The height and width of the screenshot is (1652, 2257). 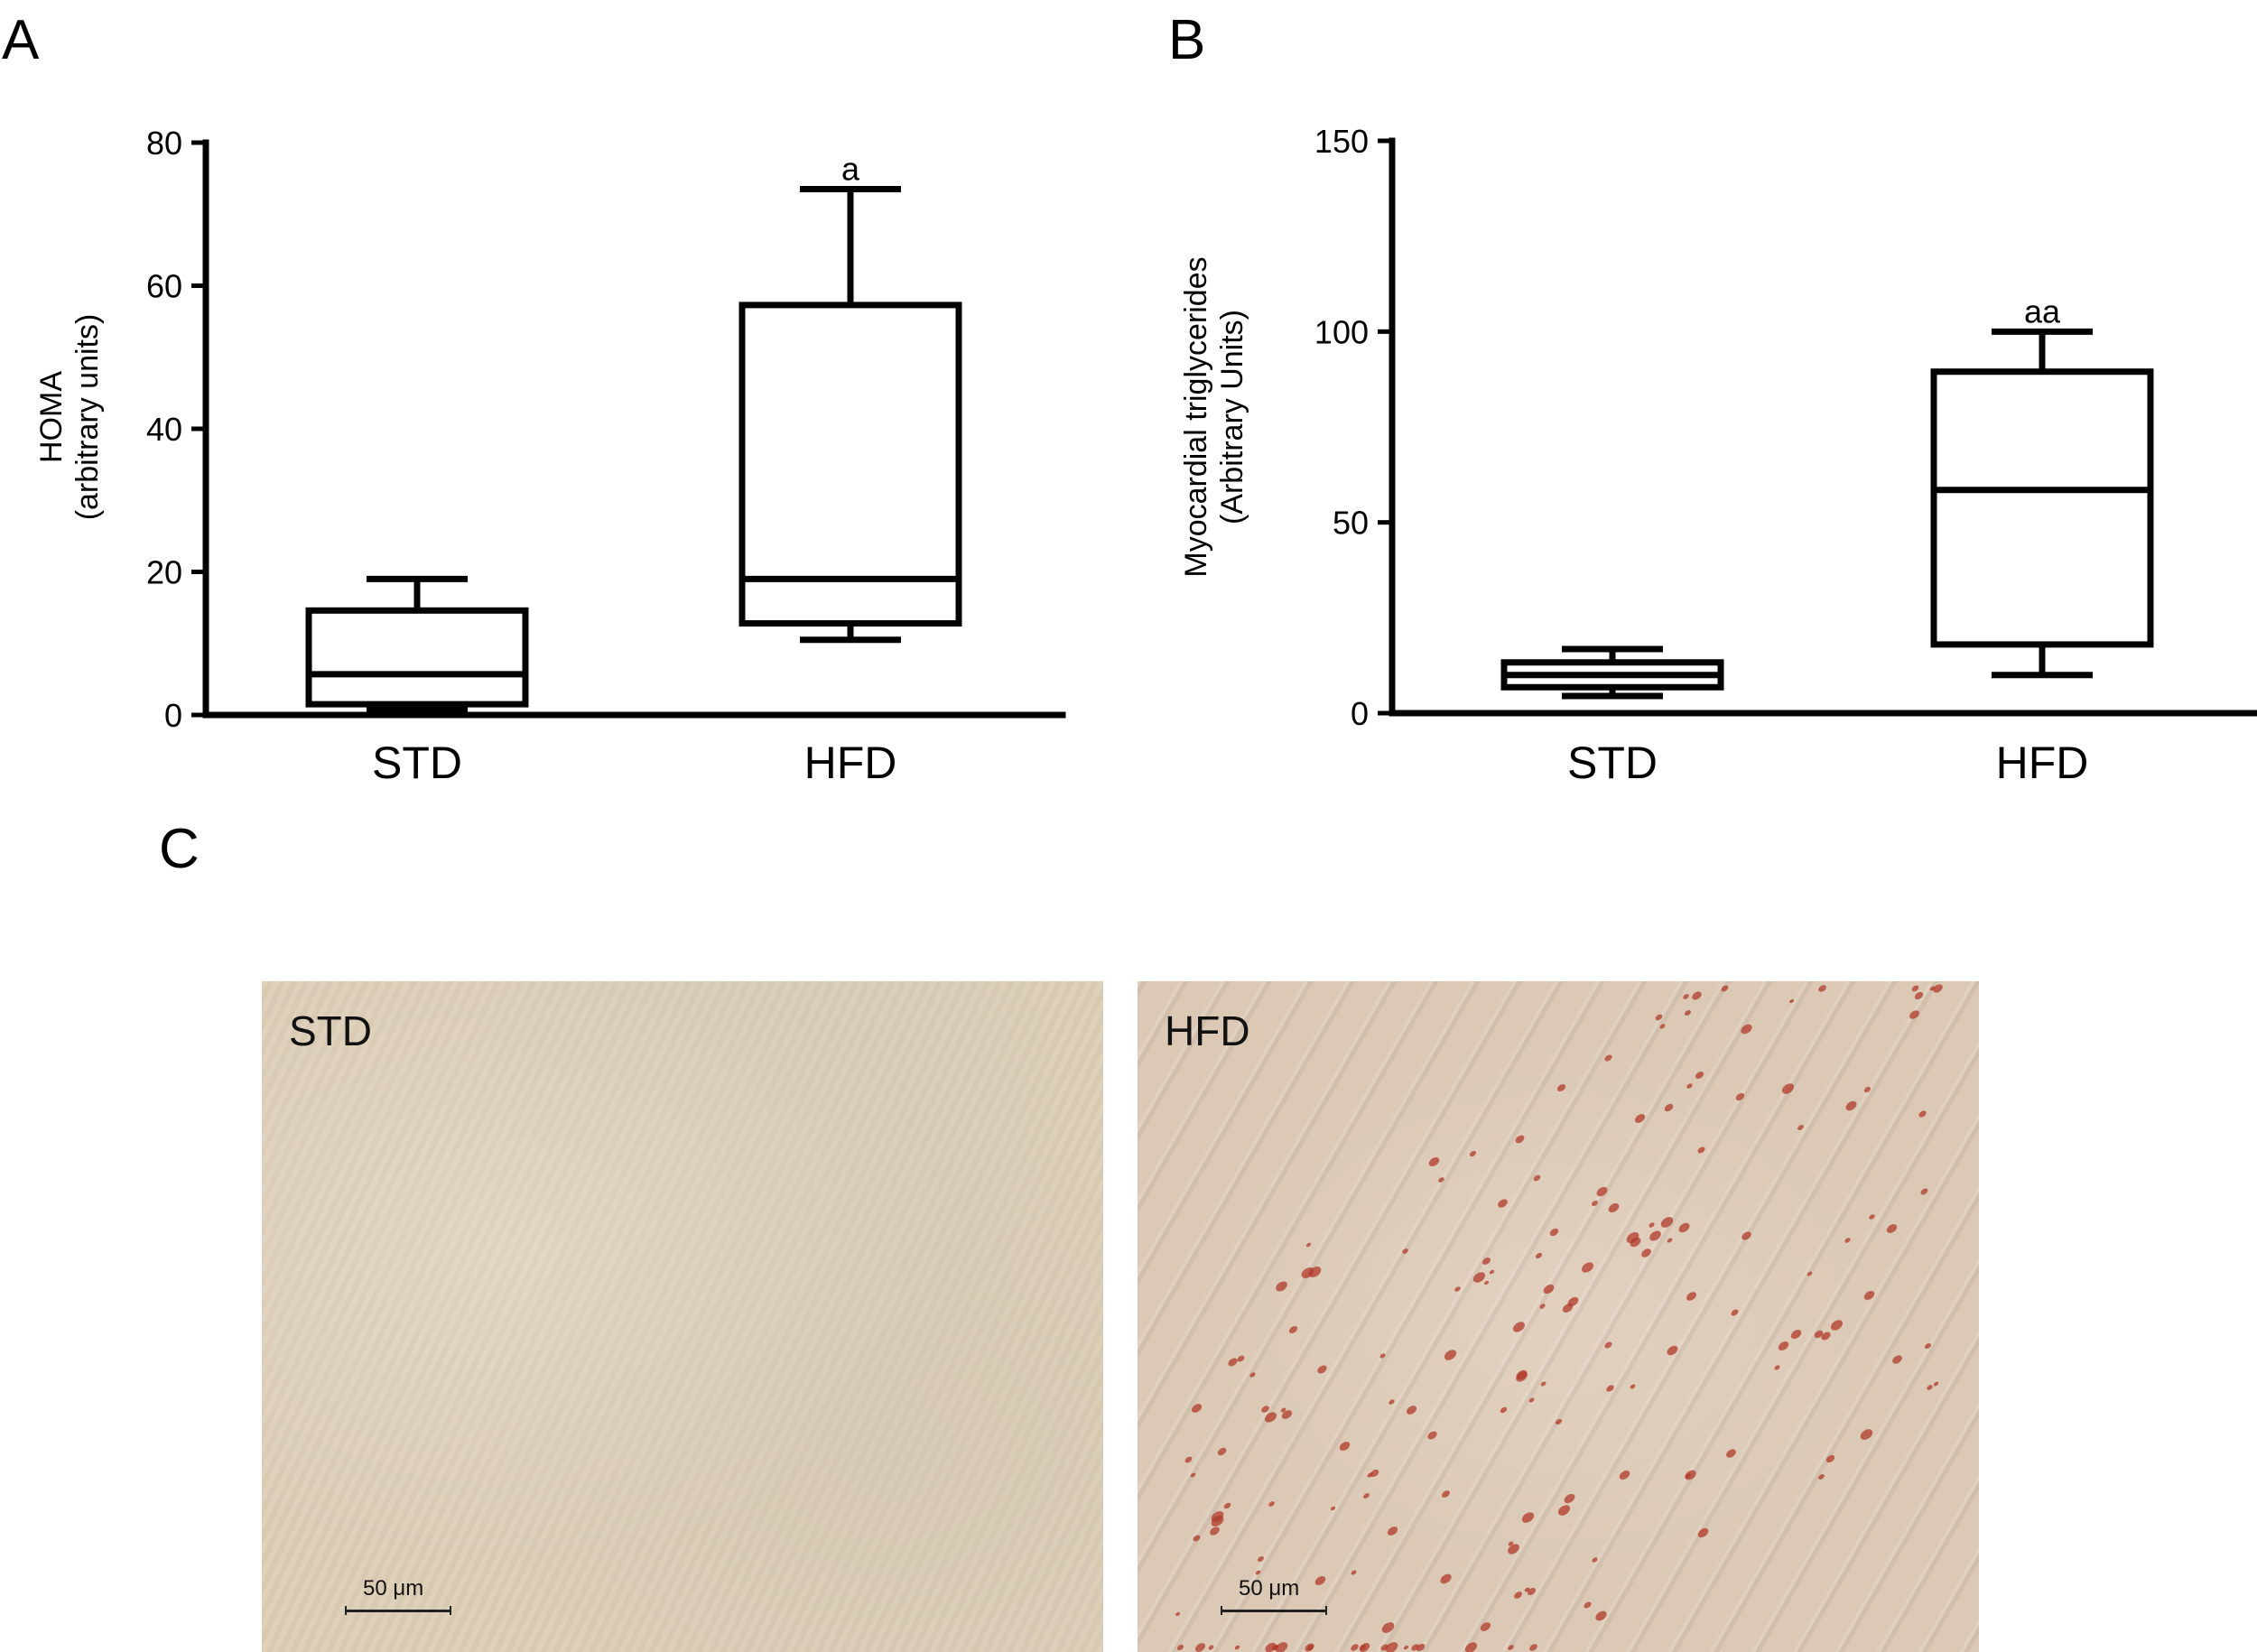 I want to click on micrograph-std-label: STD, so click(x=331, y=1030).